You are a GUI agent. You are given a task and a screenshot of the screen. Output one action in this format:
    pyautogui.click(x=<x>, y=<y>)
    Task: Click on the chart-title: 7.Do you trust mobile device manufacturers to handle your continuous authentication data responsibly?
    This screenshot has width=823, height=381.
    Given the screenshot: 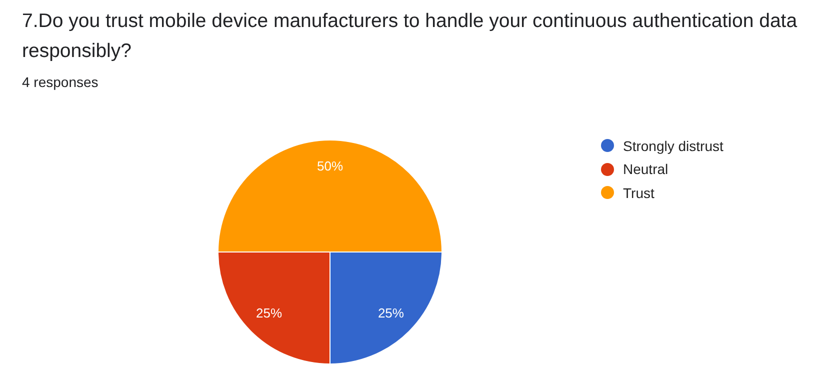 What is the action you would take?
    pyautogui.click(x=410, y=36)
    